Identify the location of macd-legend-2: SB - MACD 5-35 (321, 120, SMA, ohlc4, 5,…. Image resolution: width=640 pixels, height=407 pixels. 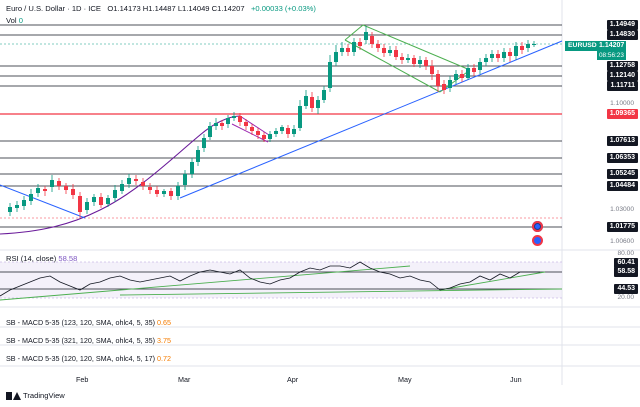
(88, 340).